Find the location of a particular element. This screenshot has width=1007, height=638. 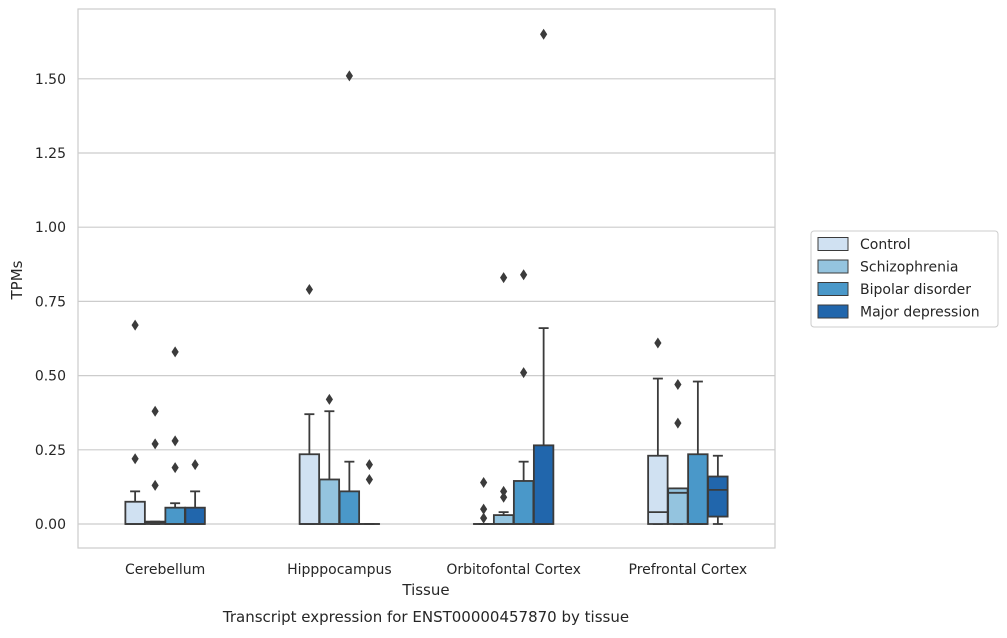

y-tick-label: 1.25 is located at coordinates (50, 154).